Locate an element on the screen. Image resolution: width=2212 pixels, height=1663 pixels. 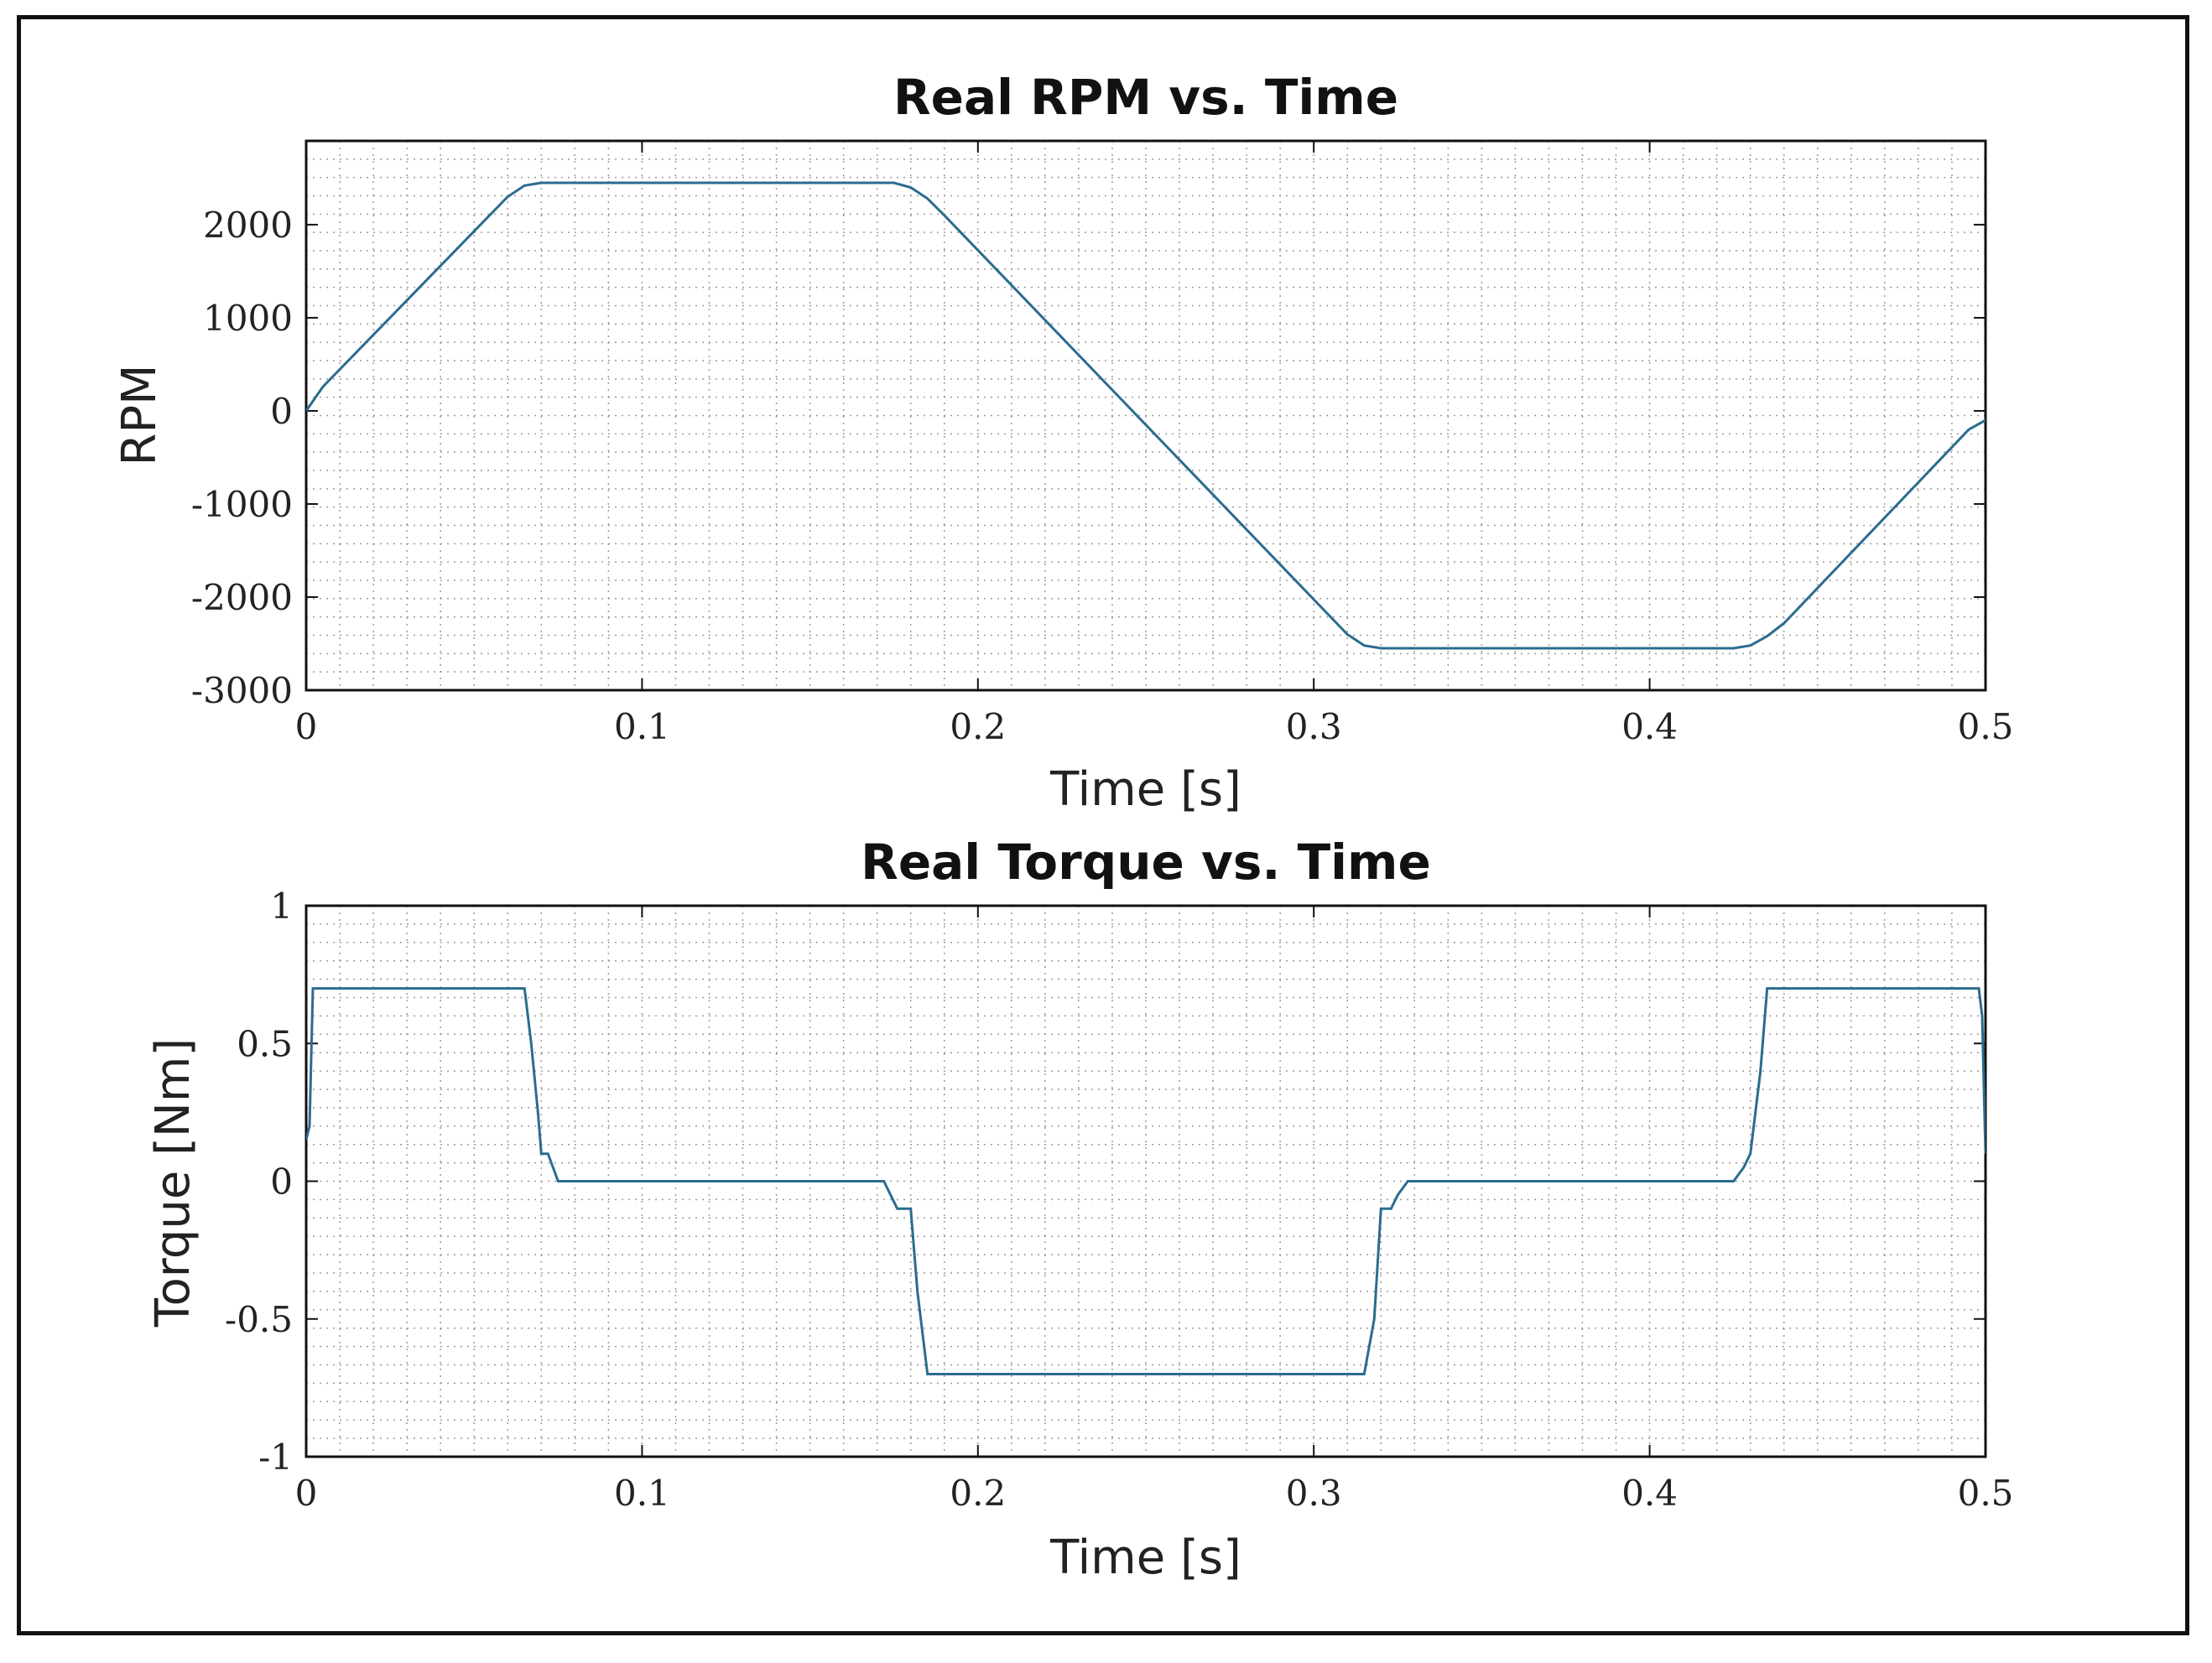
torque-chart-ylabel: Torque [Nm] is located at coordinates (173, 1183).